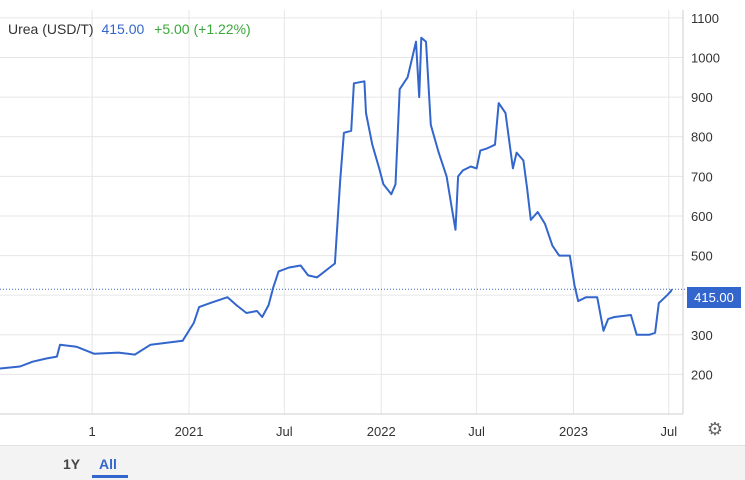  What do you see at coordinates (702, 176) in the screenshot?
I see `y-tick-label: 700` at bounding box center [702, 176].